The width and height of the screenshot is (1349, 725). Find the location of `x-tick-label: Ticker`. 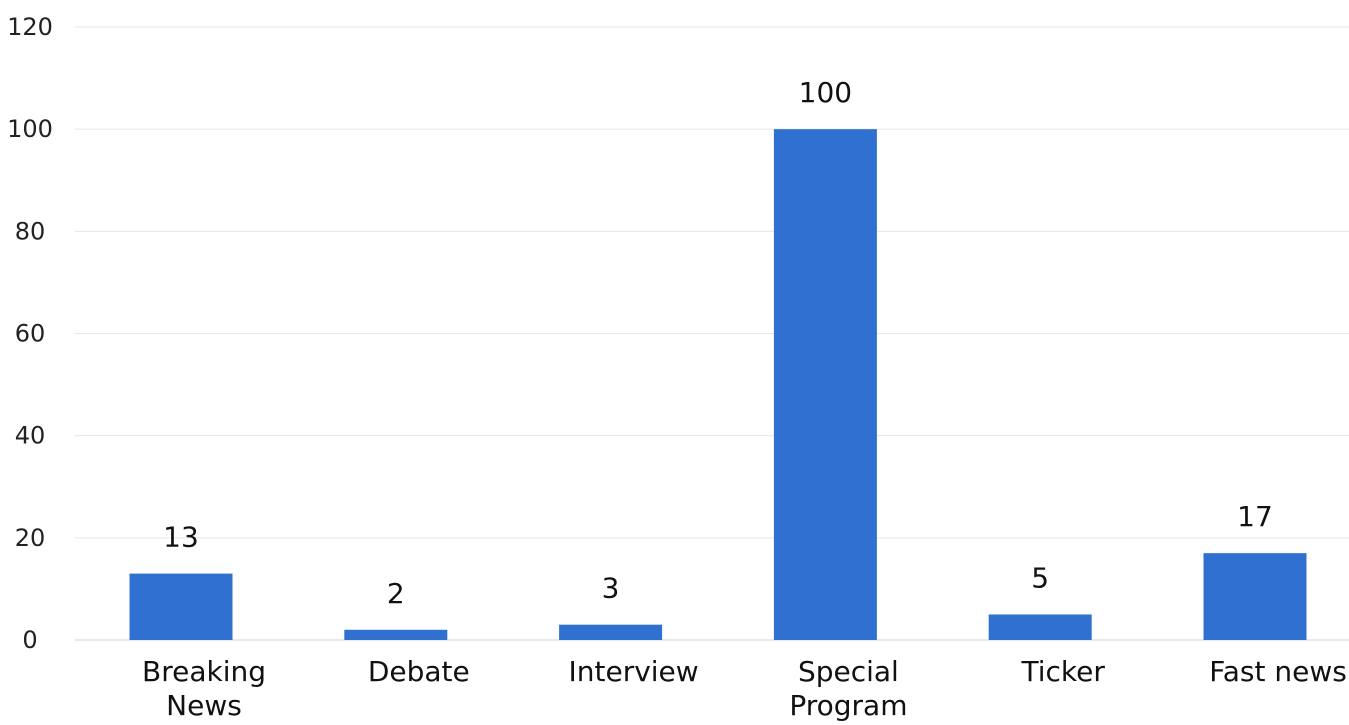

x-tick-label: Ticker is located at coordinates (1063, 671).